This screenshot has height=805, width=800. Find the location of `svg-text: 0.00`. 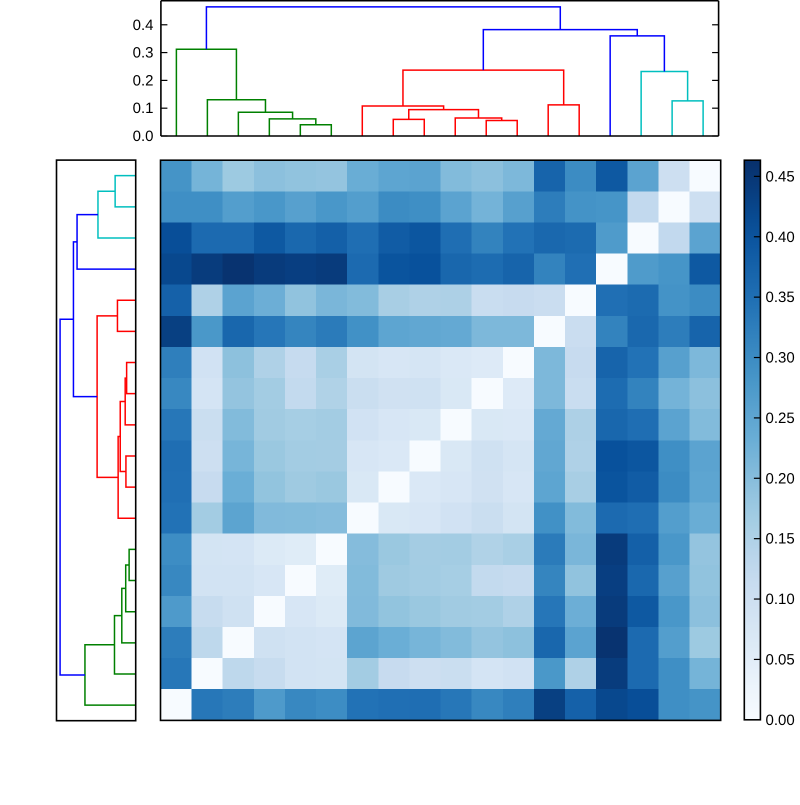

svg-text: 0.00 is located at coordinates (780, 720).